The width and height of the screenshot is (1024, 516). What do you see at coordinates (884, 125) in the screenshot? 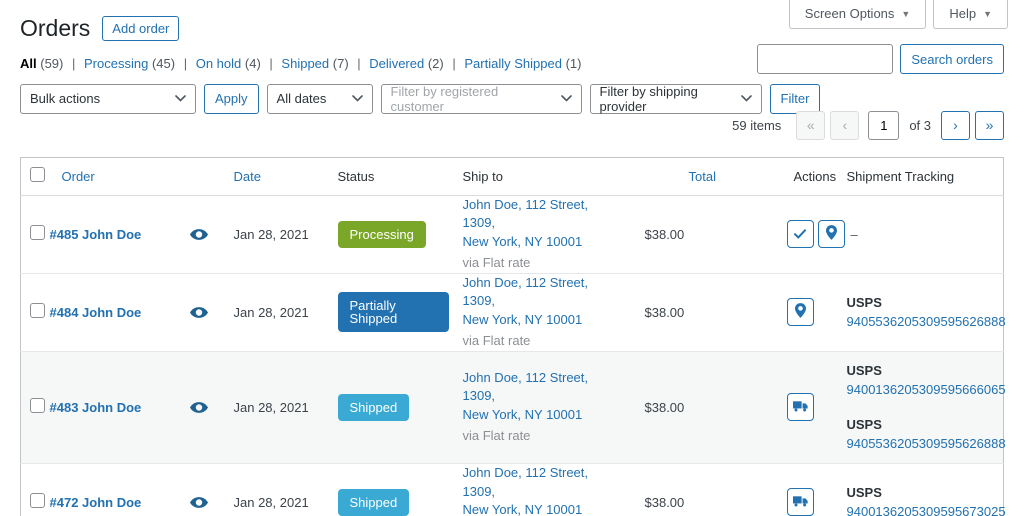
I see `current-page-input` at bounding box center [884, 125].